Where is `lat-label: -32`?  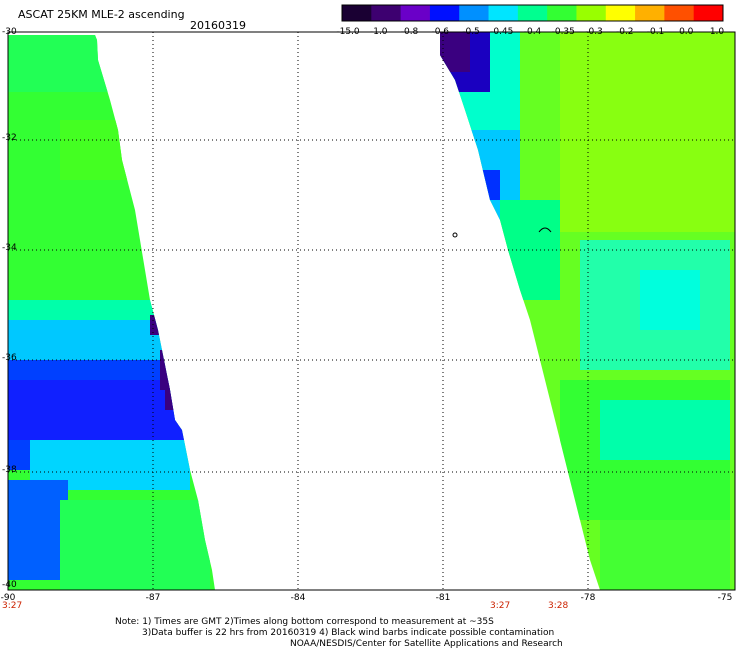
lat-label: -32 is located at coordinates (9, 138).